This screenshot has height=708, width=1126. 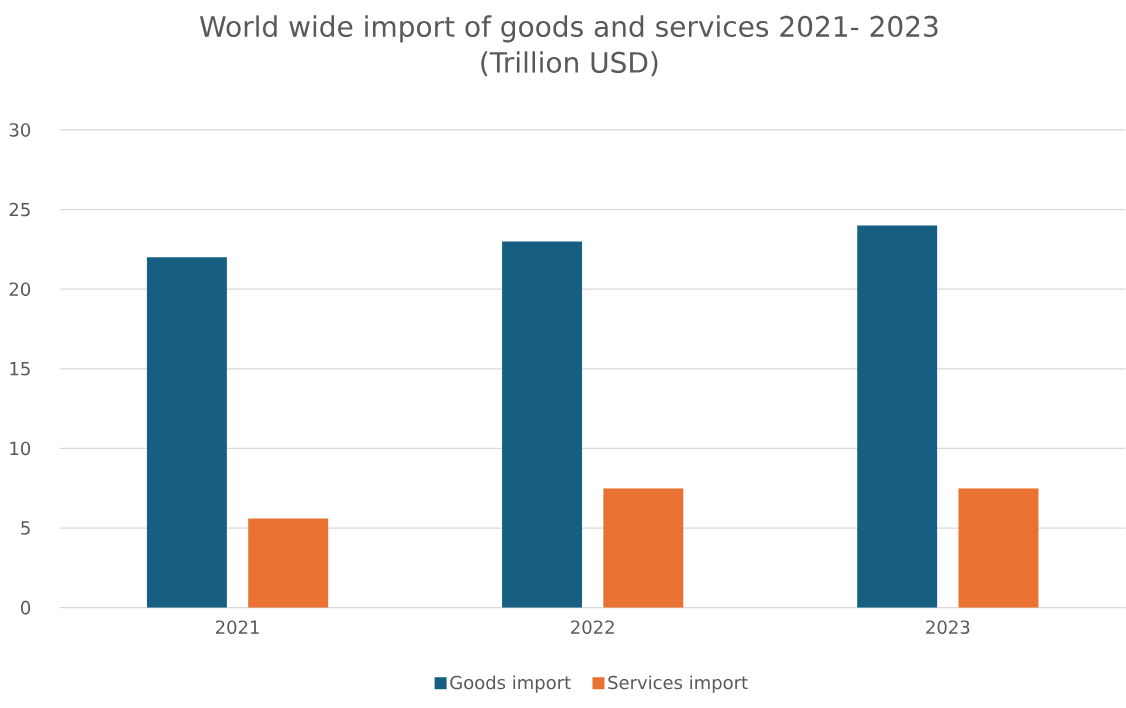 I want to click on y-tick-label: 30, so click(x=20, y=130).